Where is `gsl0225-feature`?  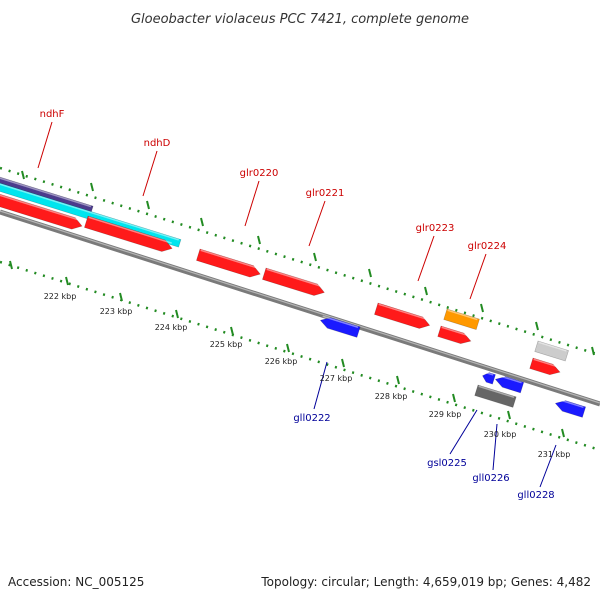 gsl0225-feature is located at coordinates (489, 378).